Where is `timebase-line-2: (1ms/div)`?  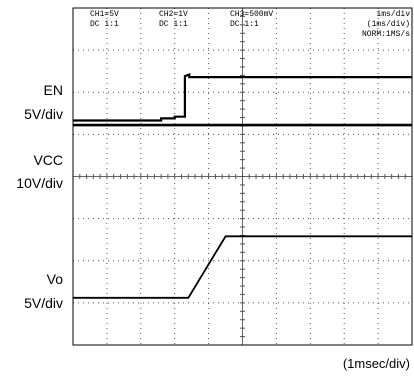 timebase-line-2: (1ms/div) is located at coordinates (388, 24).